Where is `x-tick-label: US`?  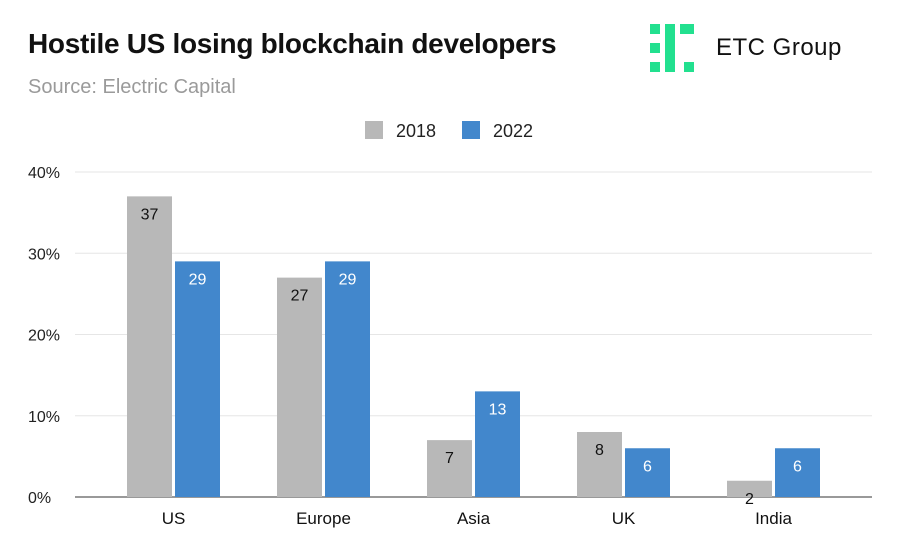
x-tick-label: US is located at coordinates (174, 518).